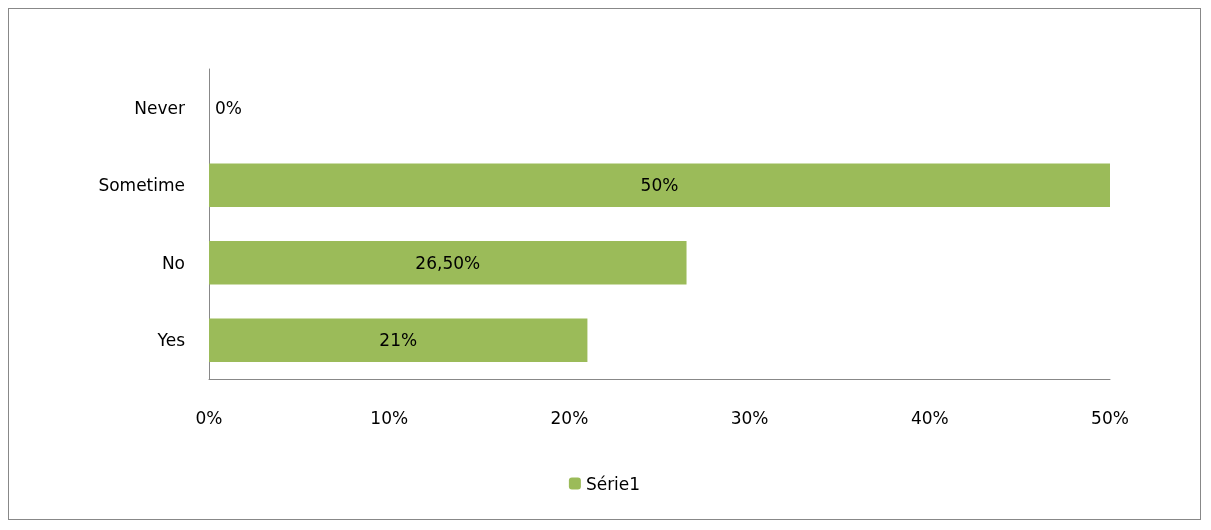 This screenshot has height=530, width=1211. I want to click on y-tick-label: Never, so click(160, 107).